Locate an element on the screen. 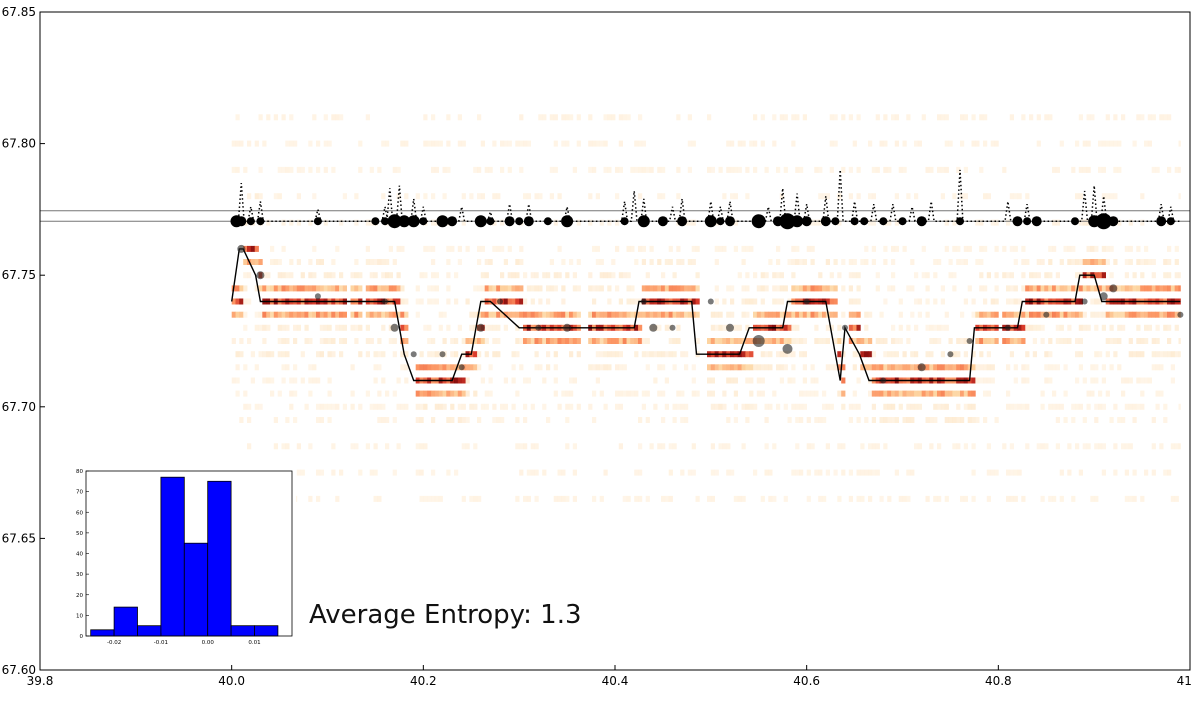  inset-x-tick-label: 0.00 is located at coordinates (208, 643).